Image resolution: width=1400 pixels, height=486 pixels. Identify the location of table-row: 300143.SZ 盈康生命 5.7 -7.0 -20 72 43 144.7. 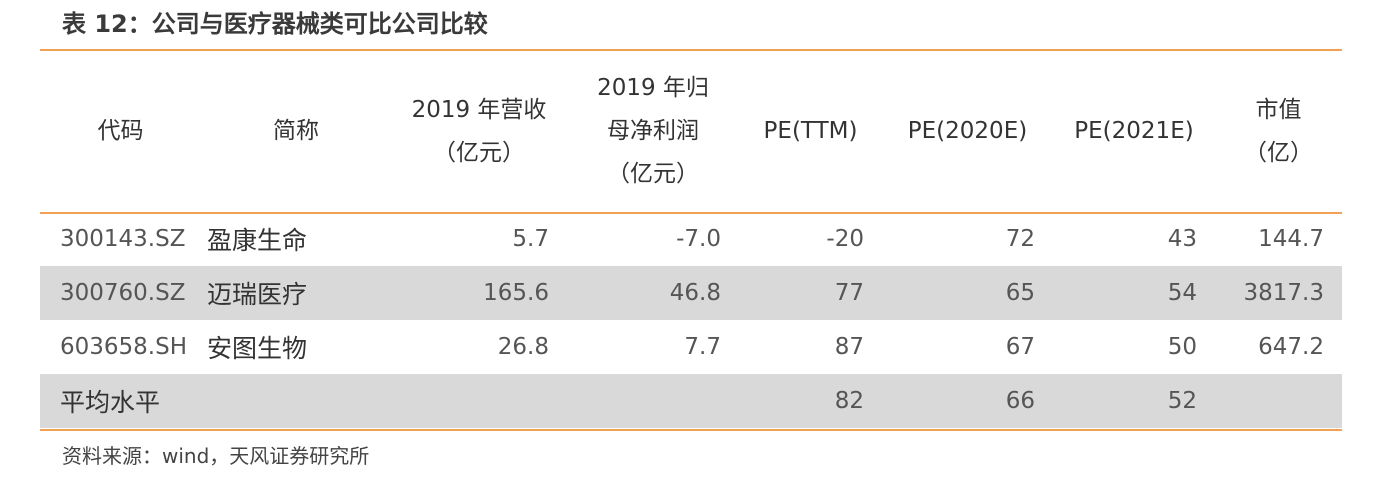
(691, 239).